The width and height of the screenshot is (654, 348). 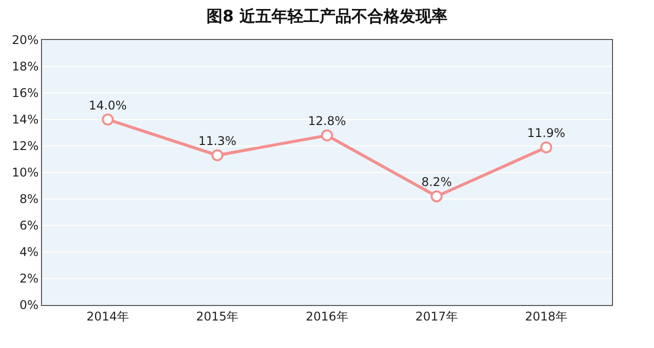 I want to click on x-tick-label: 2015年, so click(x=217, y=316).